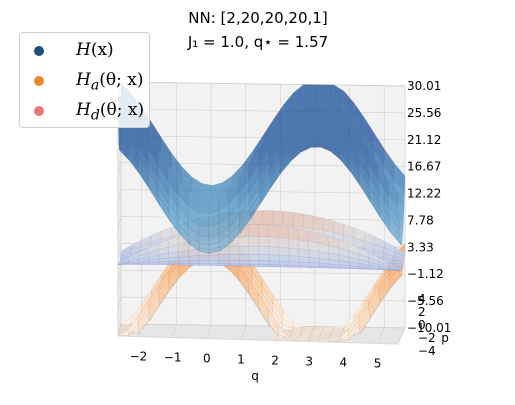  I want to click on y-tick-label: −4, so click(427, 351).